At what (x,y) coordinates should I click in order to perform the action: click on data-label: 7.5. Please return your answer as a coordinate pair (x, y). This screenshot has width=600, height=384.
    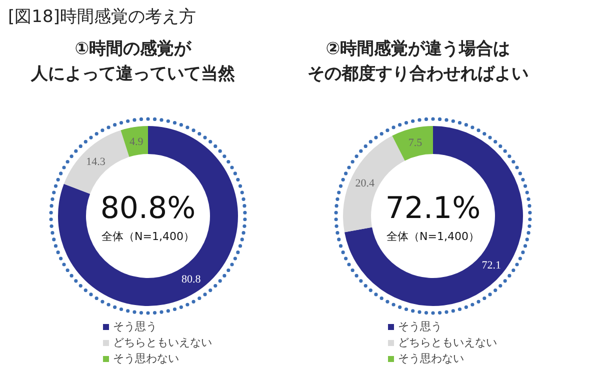
    Looking at the image, I should click on (415, 143).